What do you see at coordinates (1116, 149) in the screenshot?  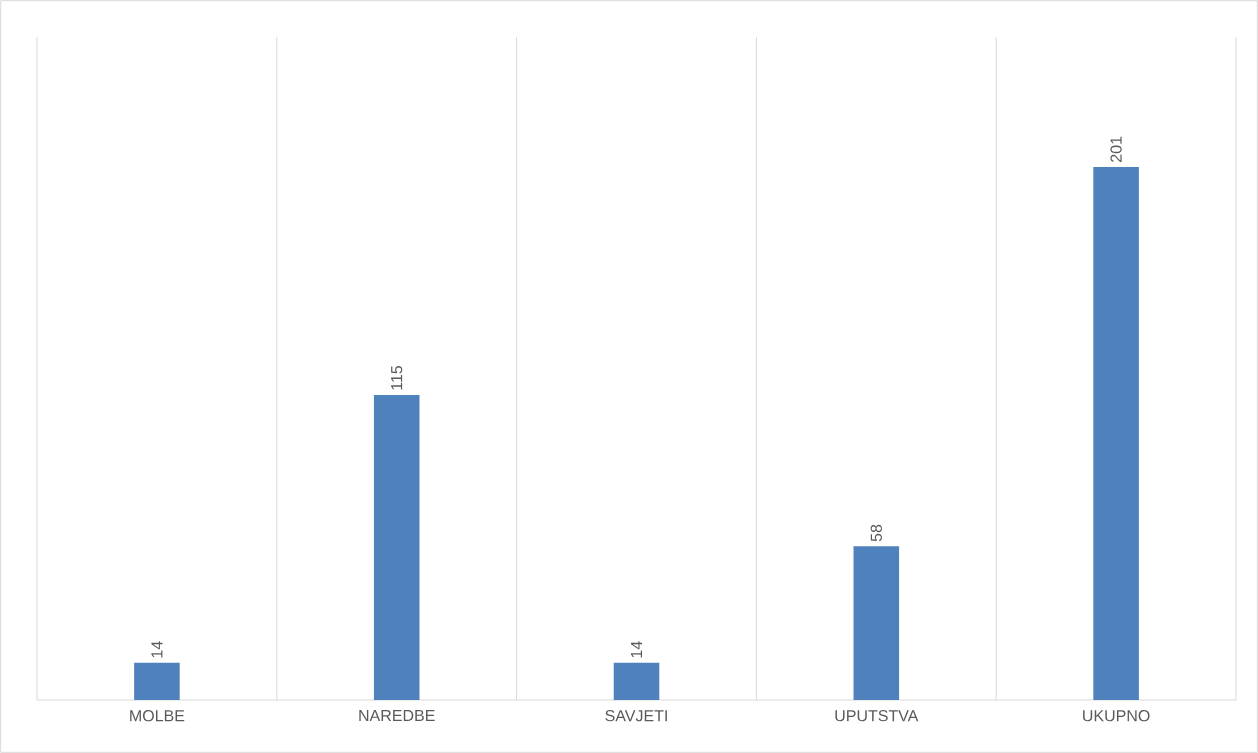 I see `data-label: 201` at bounding box center [1116, 149].